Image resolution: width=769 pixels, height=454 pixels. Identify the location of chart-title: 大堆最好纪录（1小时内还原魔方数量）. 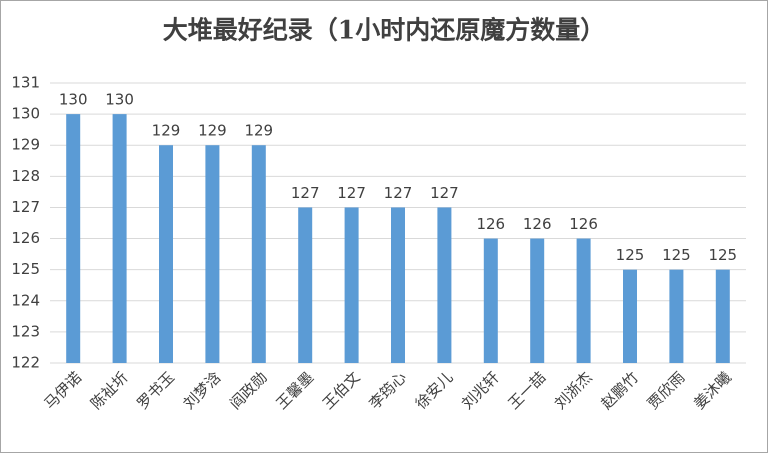
(384, 30).